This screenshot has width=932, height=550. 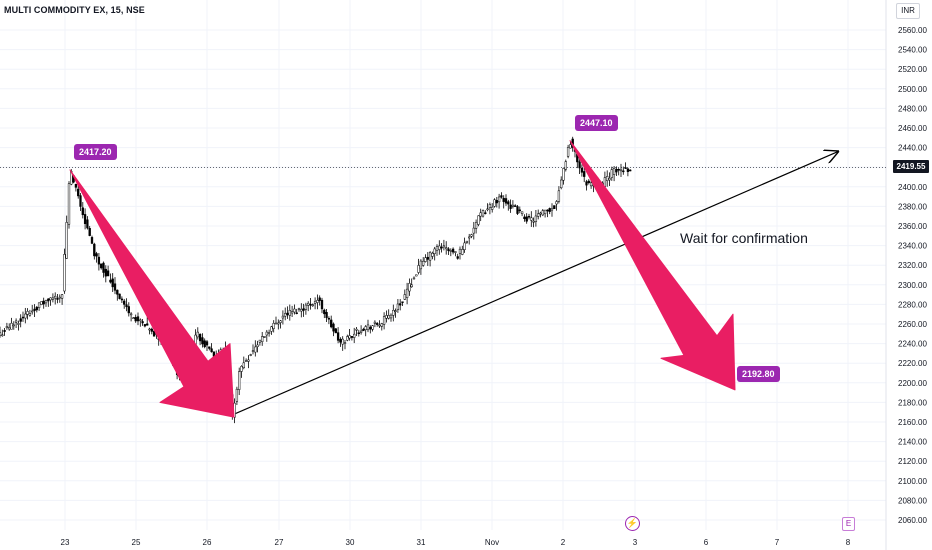 I want to click on x-tick-label: 30, so click(x=350, y=542).